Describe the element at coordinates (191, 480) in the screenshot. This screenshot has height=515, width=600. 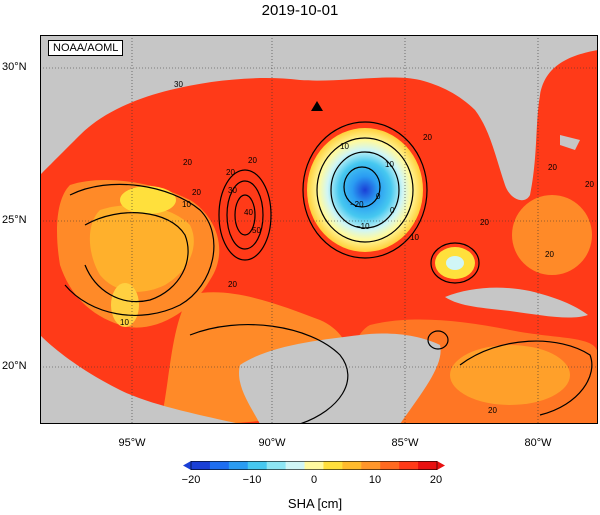
I see `colorbar-tick-n20: −20` at that location.